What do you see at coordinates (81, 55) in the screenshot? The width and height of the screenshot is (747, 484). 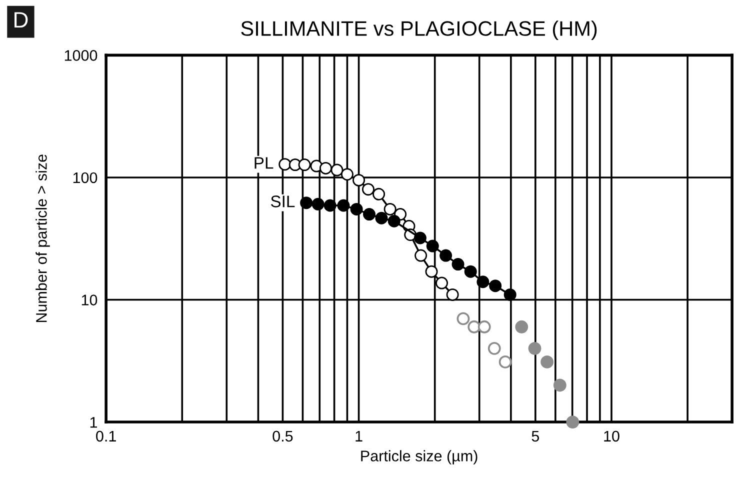 I see `y-tick-label: 1000` at bounding box center [81, 55].